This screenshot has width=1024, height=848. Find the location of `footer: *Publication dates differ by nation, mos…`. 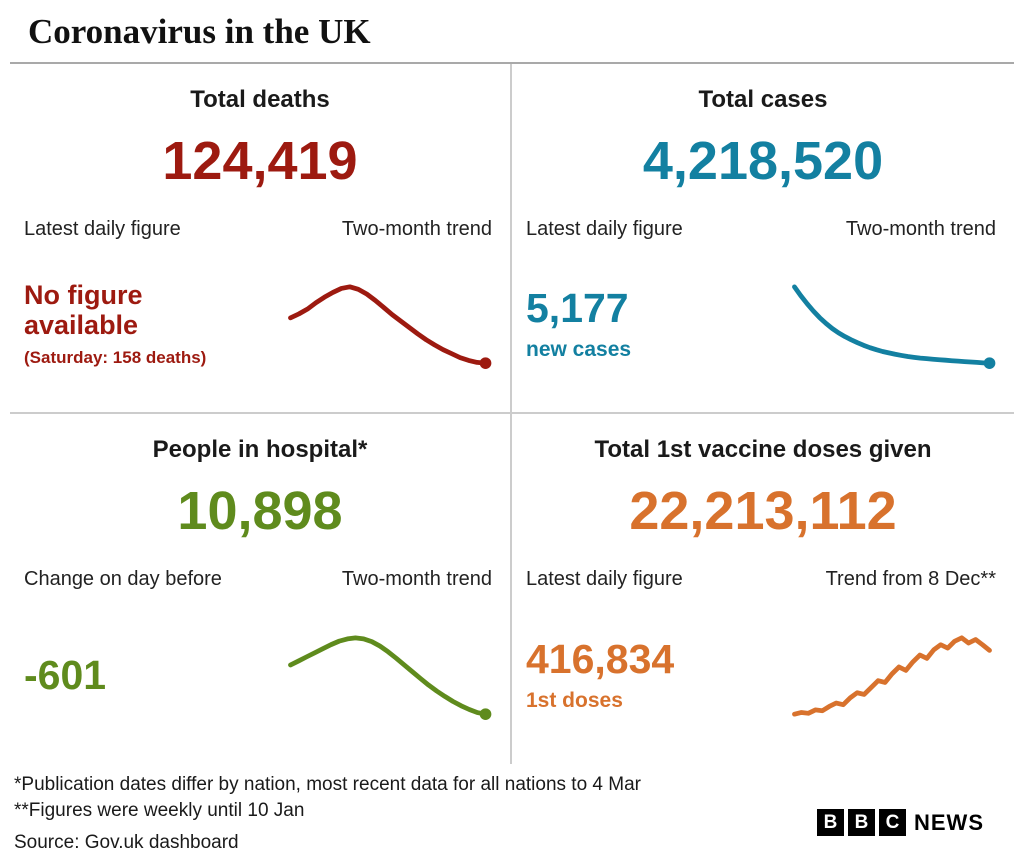

footer: *Publication dates differ by nation, mos… is located at coordinates (512, 806).